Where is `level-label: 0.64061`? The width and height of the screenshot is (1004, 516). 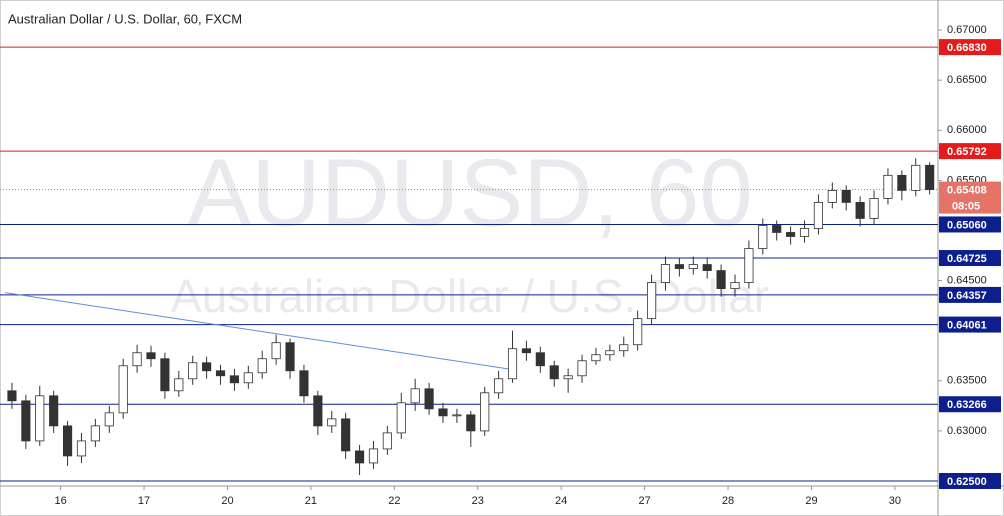
level-label: 0.64061 is located at coordinates (967, 325).